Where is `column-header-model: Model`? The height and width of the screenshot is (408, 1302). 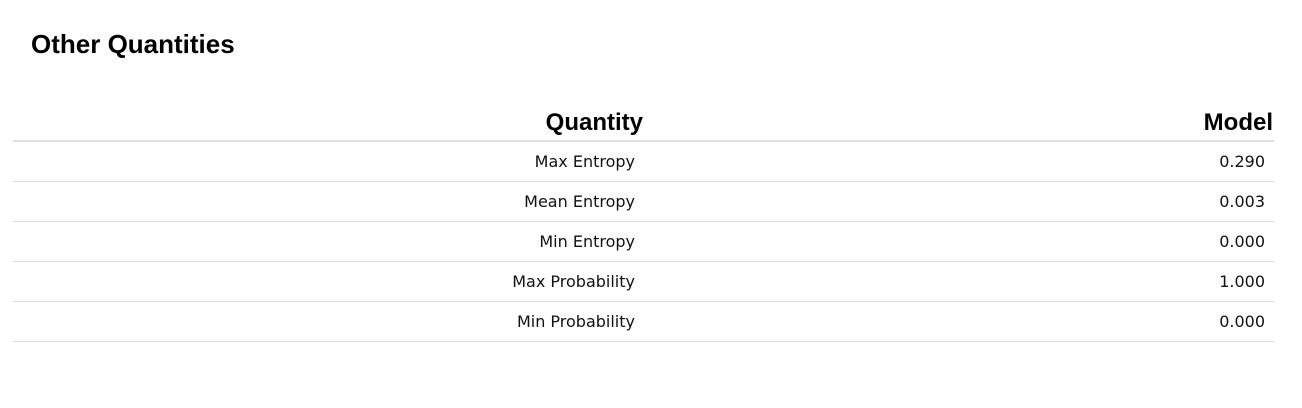 column-header-model: Model is located at coordinates (959, 121).